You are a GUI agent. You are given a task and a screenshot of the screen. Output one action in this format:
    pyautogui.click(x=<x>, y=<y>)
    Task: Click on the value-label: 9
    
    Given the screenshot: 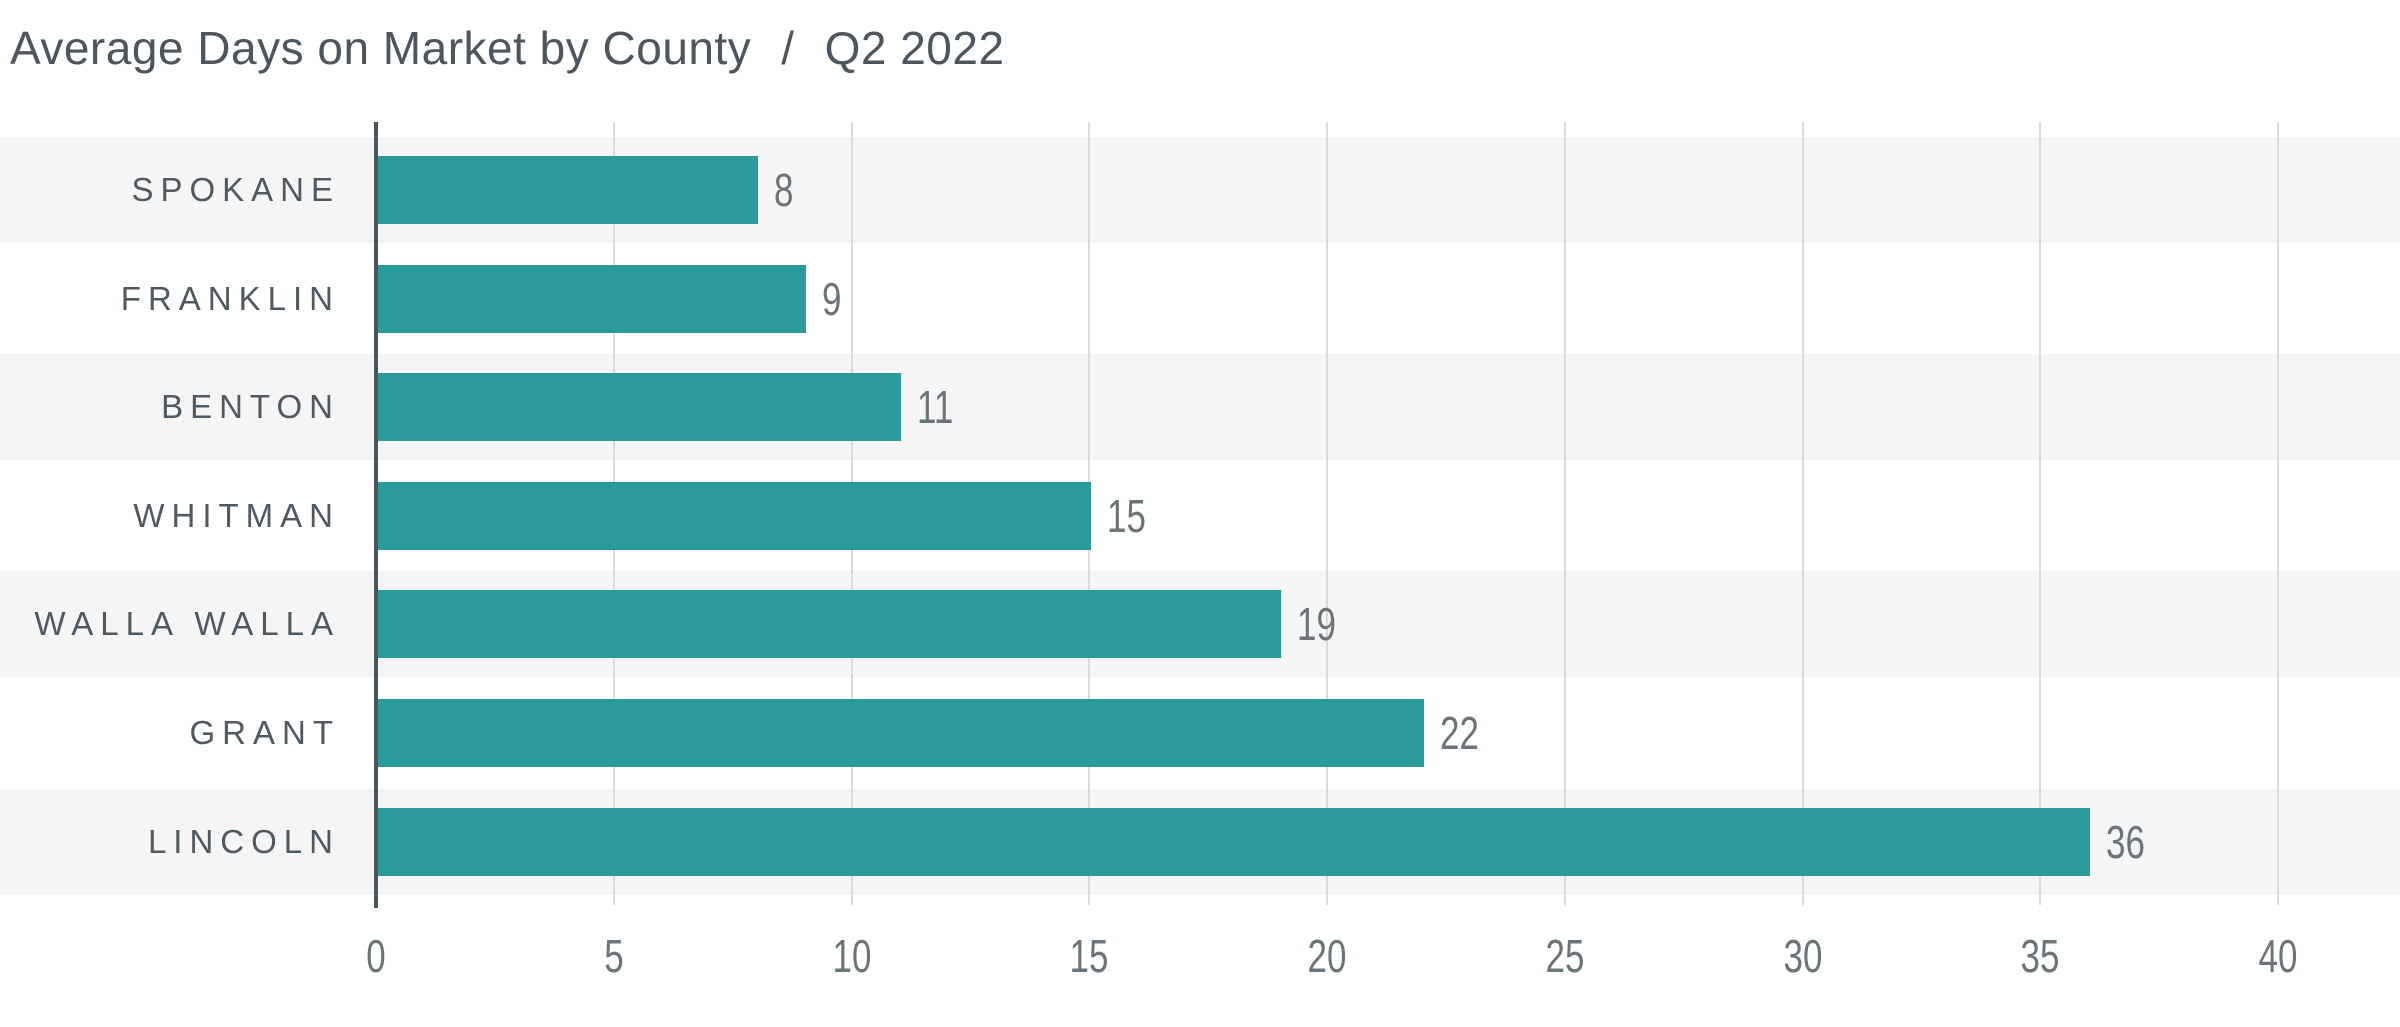 What is the action you would take?
    pyautogui.click(x=835, y=299)
    